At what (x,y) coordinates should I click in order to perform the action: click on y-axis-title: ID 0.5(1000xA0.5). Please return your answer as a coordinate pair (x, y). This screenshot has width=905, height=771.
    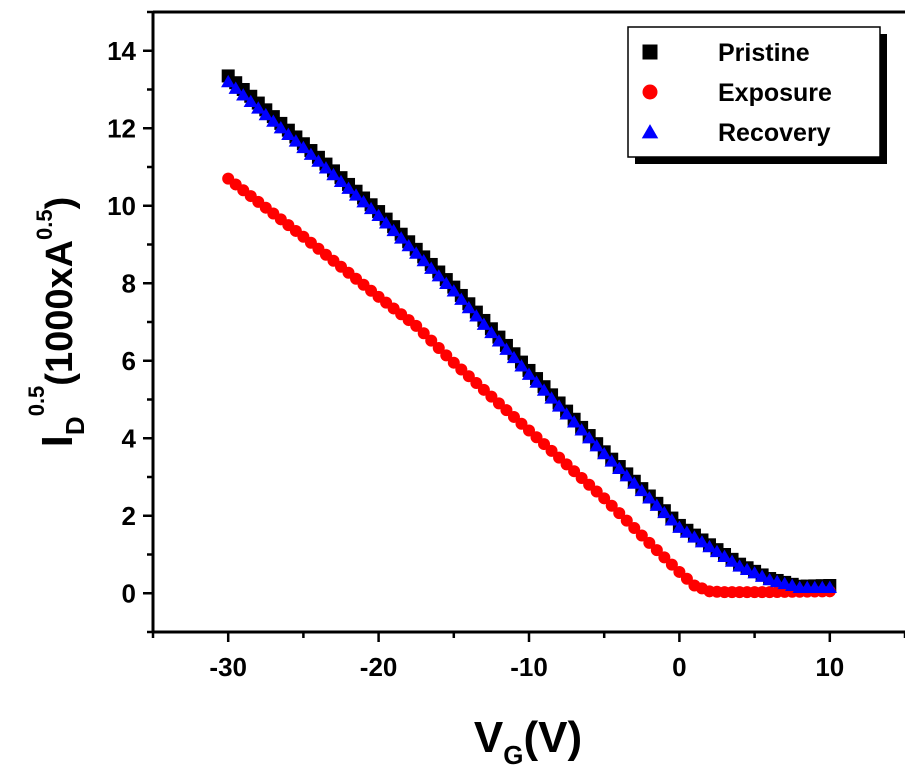
    Looking at the image, I should click on (57, 322).